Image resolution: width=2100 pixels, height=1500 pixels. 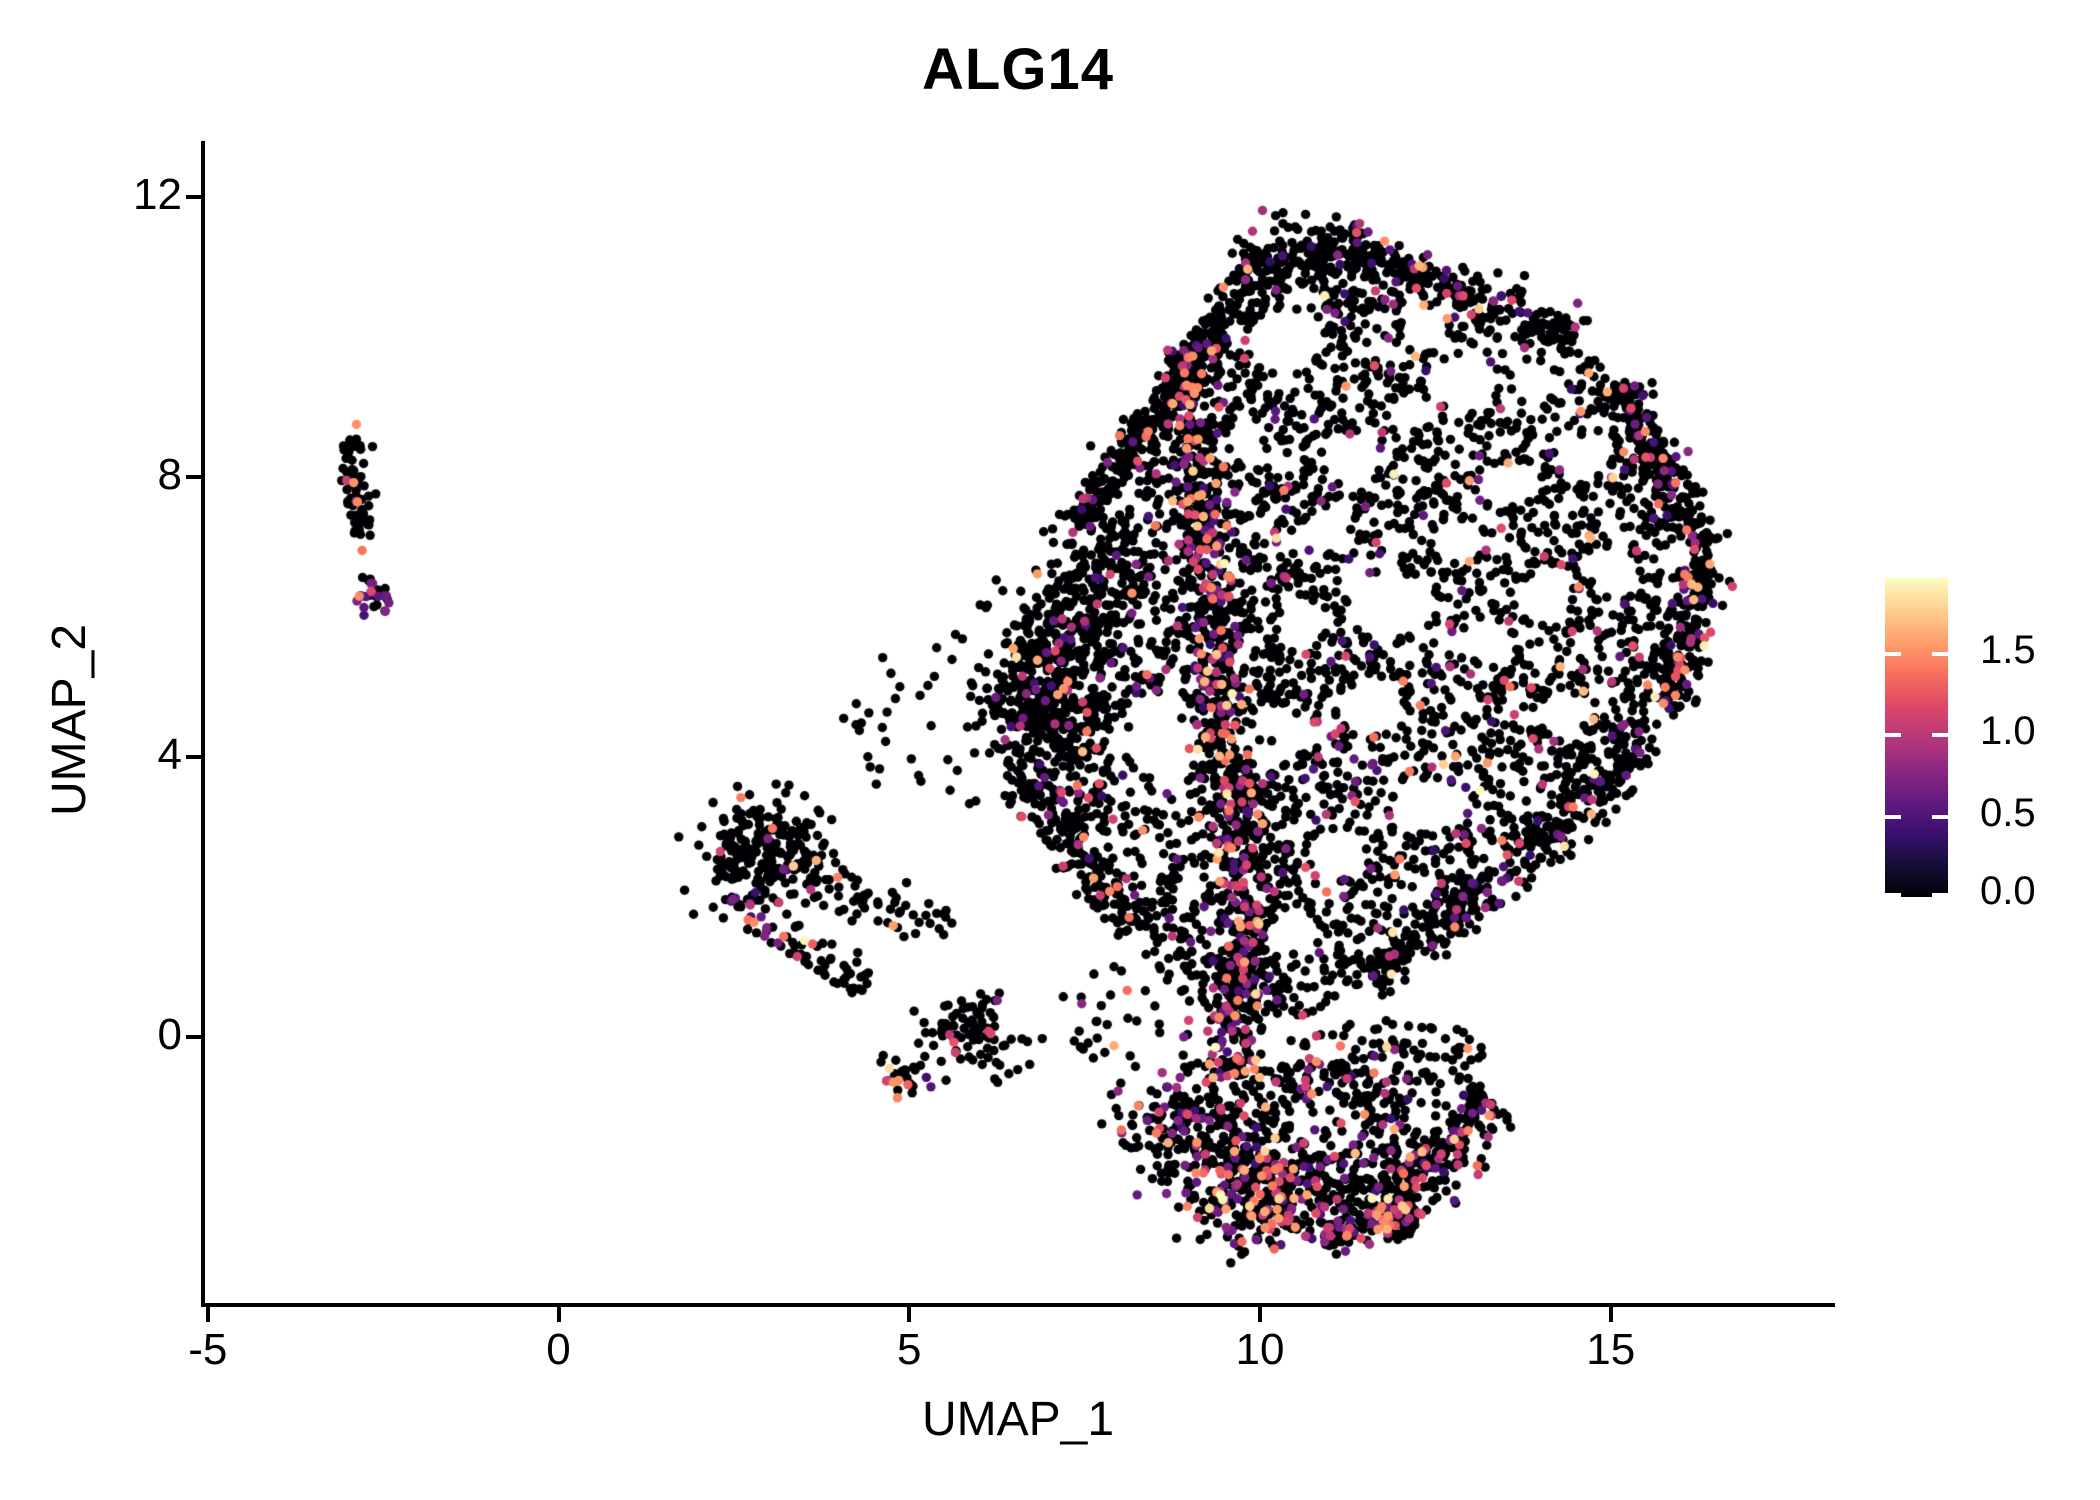 I want to click on x-axis-line, so click(x=1018, y=1305).